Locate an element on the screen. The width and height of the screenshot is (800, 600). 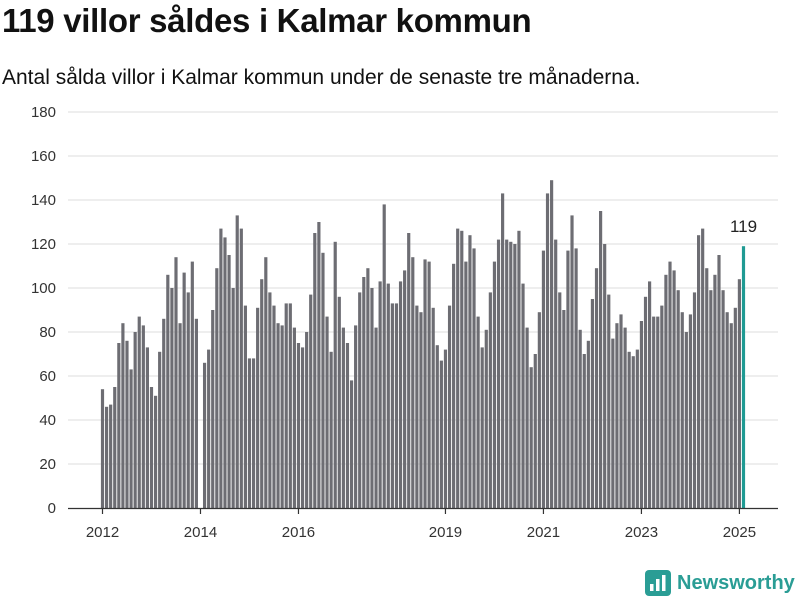
y-tick-label: 120 is located at coordinates (43, 244).